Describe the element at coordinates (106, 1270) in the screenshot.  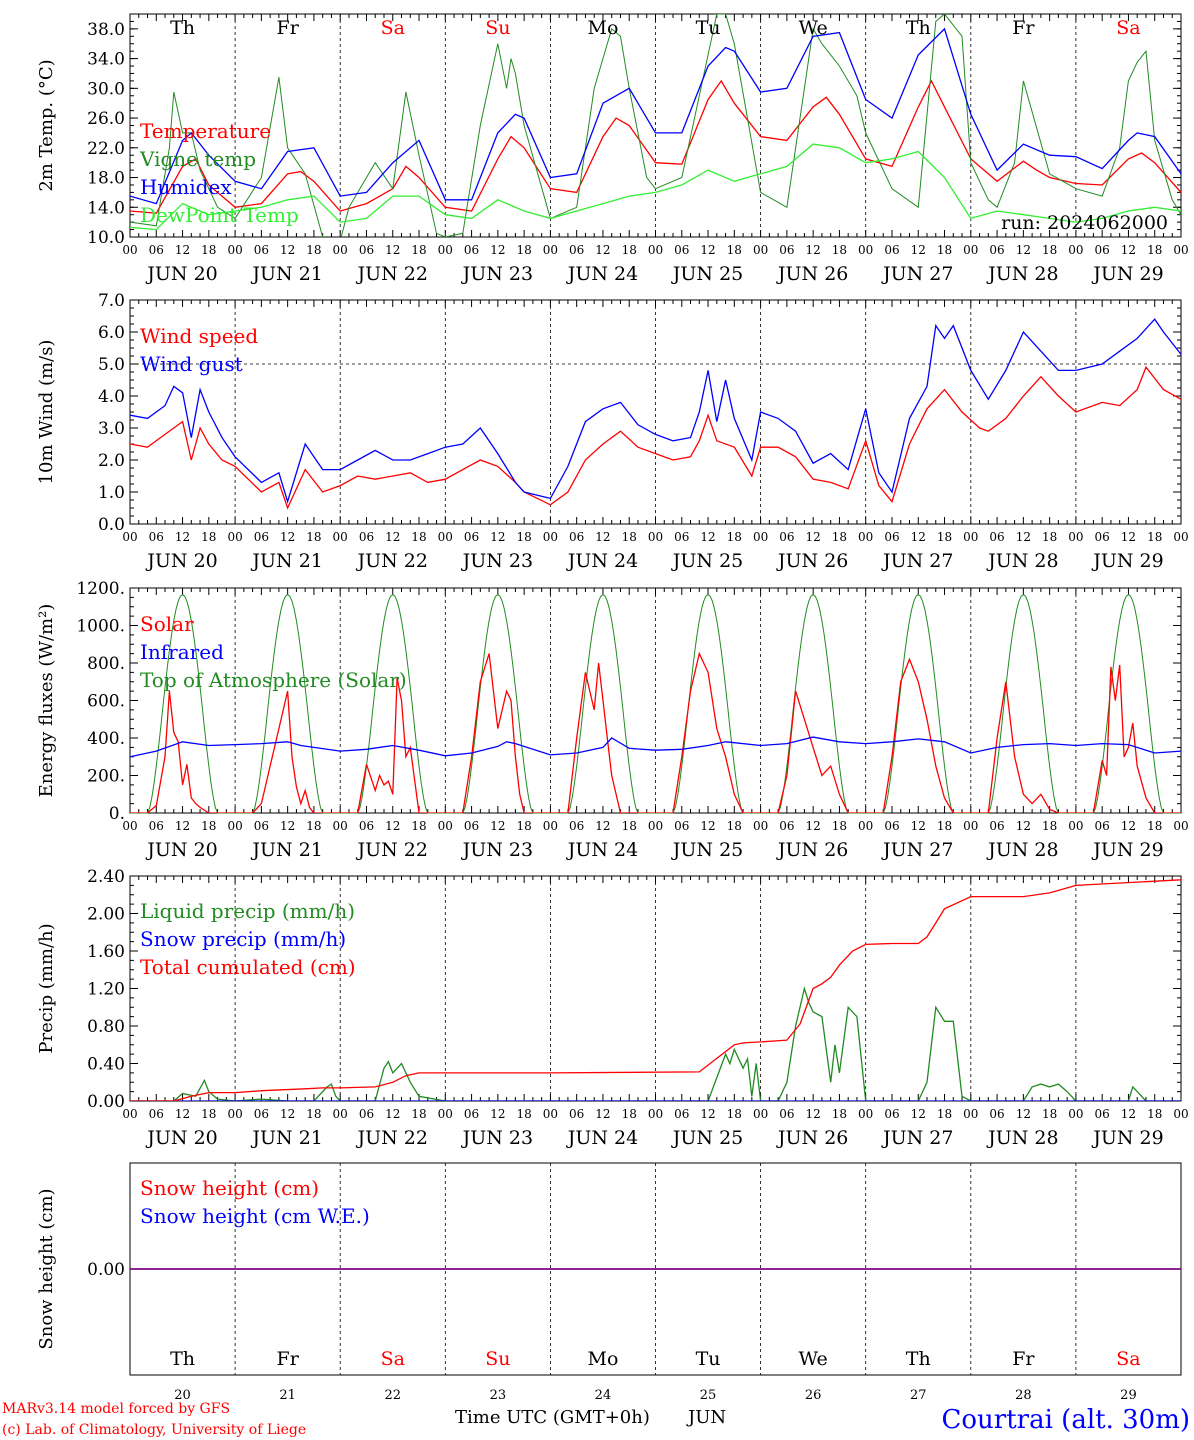
I see `y-tick-label: 0.00` at that location.